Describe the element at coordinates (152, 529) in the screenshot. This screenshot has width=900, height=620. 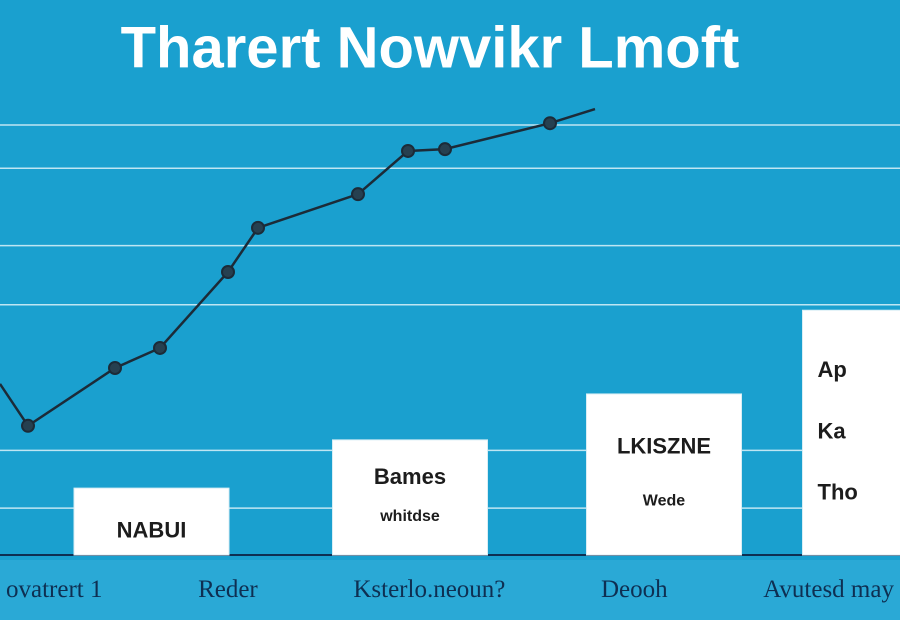
I see `bar-label: NABUI` at that location.